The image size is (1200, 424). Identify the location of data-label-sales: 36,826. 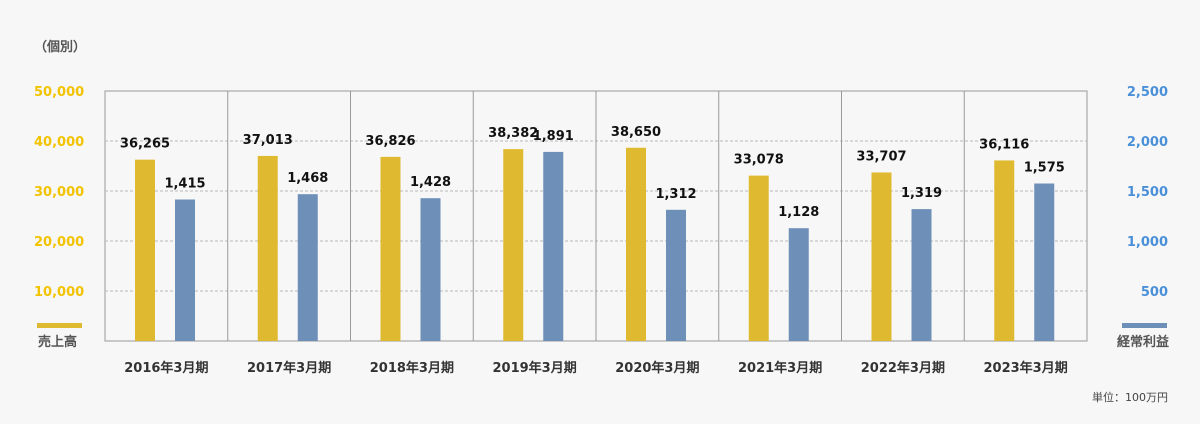
(390, 141).